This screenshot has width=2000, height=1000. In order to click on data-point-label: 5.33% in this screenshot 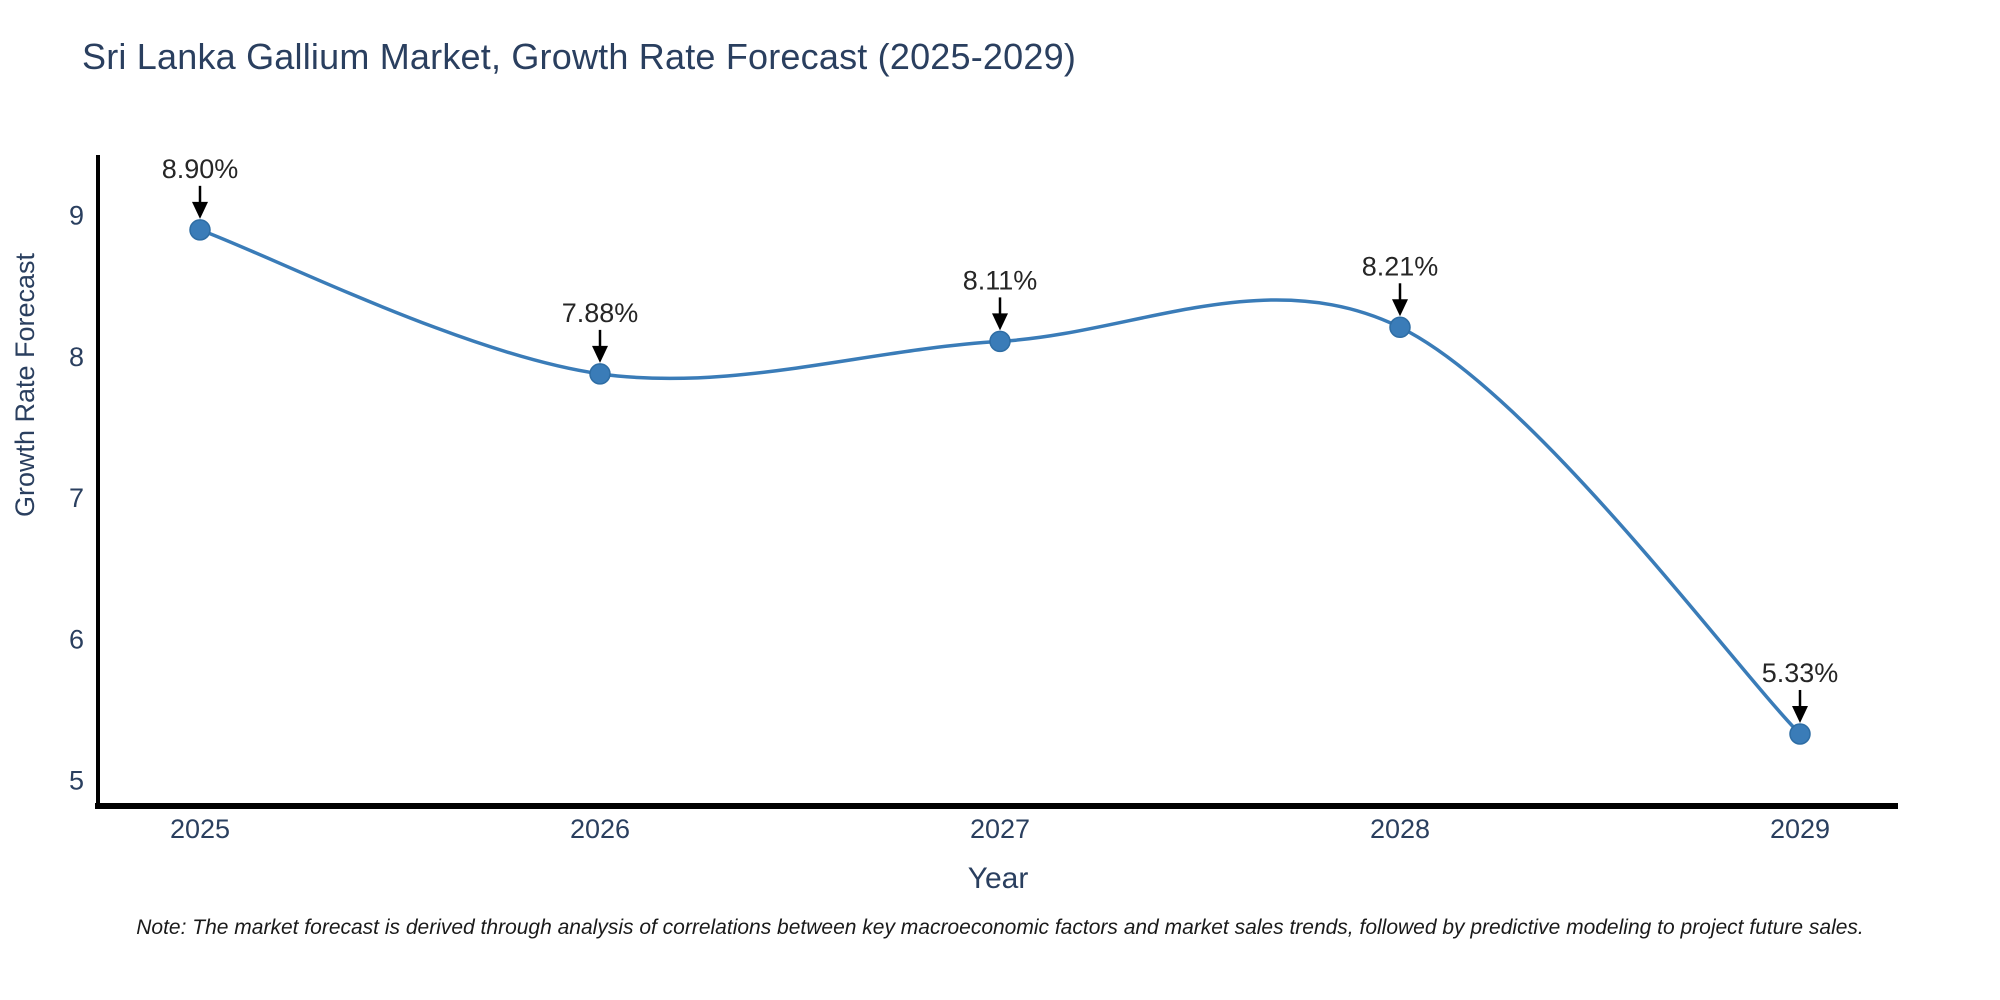, I will do `click(1800, 673)`.